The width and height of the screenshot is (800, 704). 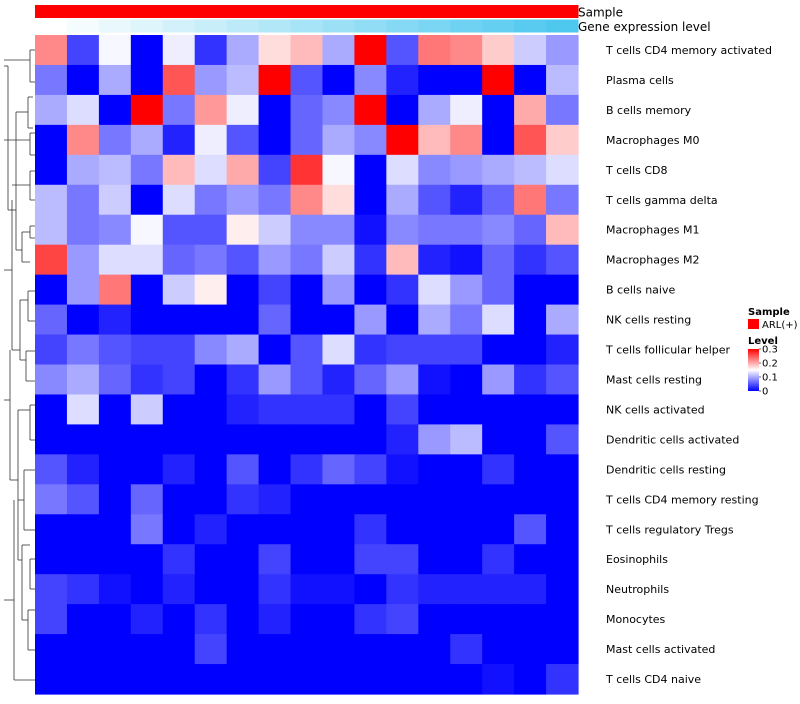 What do you see at coordinates (768, 371) in the screenshot?
I see `level-legend-ticks: 0 0.1 0.2 0.3` at bounding box center [768, 371].